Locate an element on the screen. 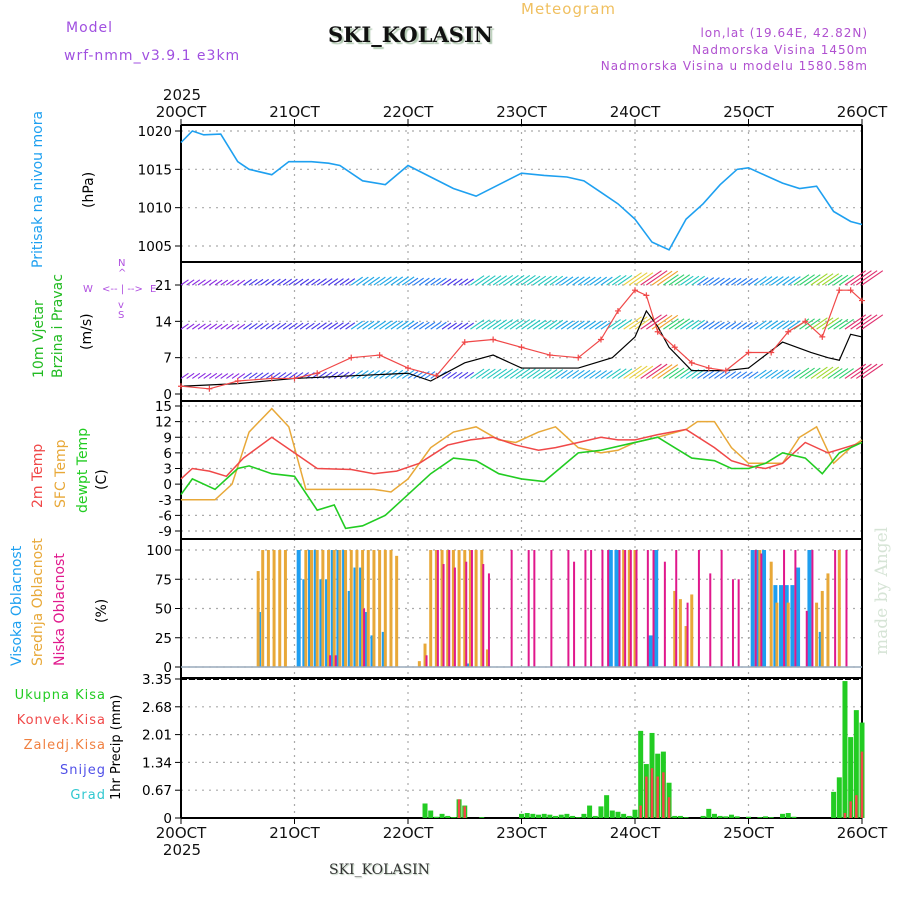  y-tick-label: -9 is located at coordinates (165, 532).